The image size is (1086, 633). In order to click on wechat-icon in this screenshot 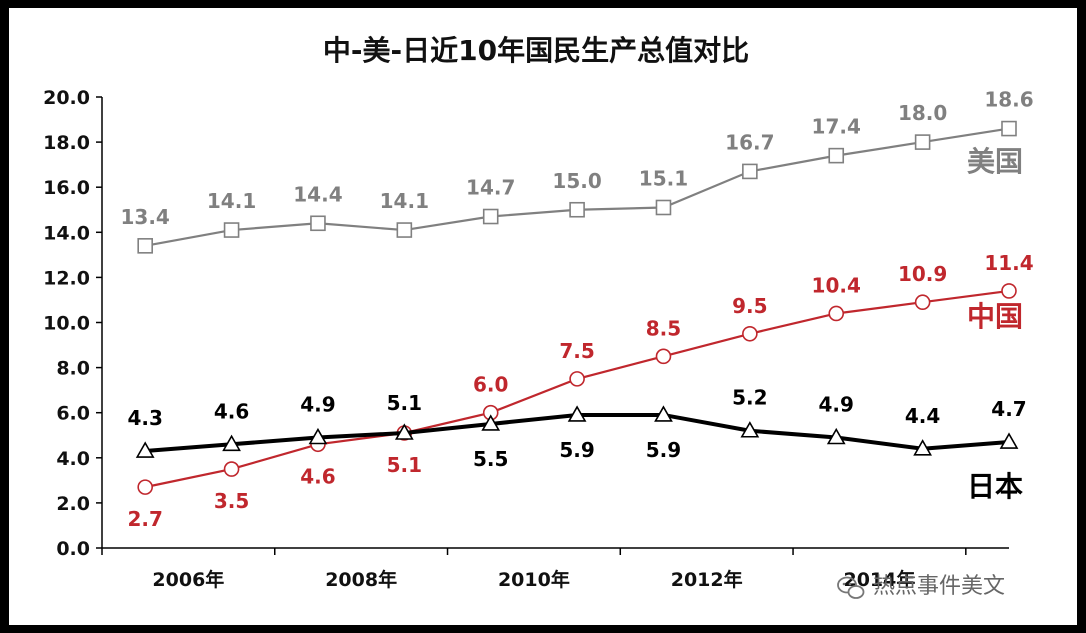, I will do `click(851, 587)`.